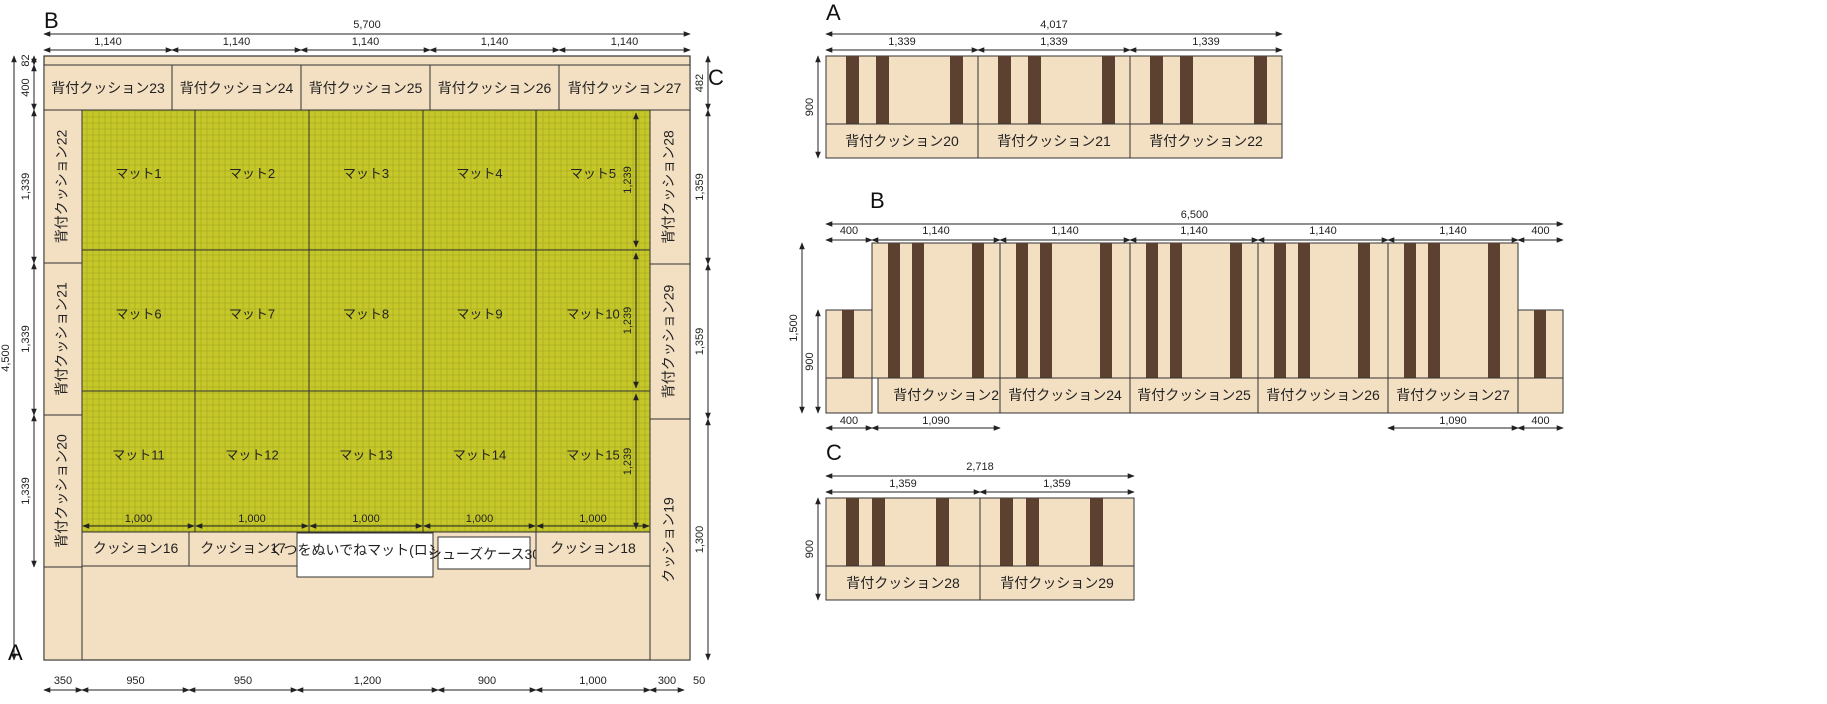  I want to click on cushion-label: 背付クッション25, so click(1194, 395).